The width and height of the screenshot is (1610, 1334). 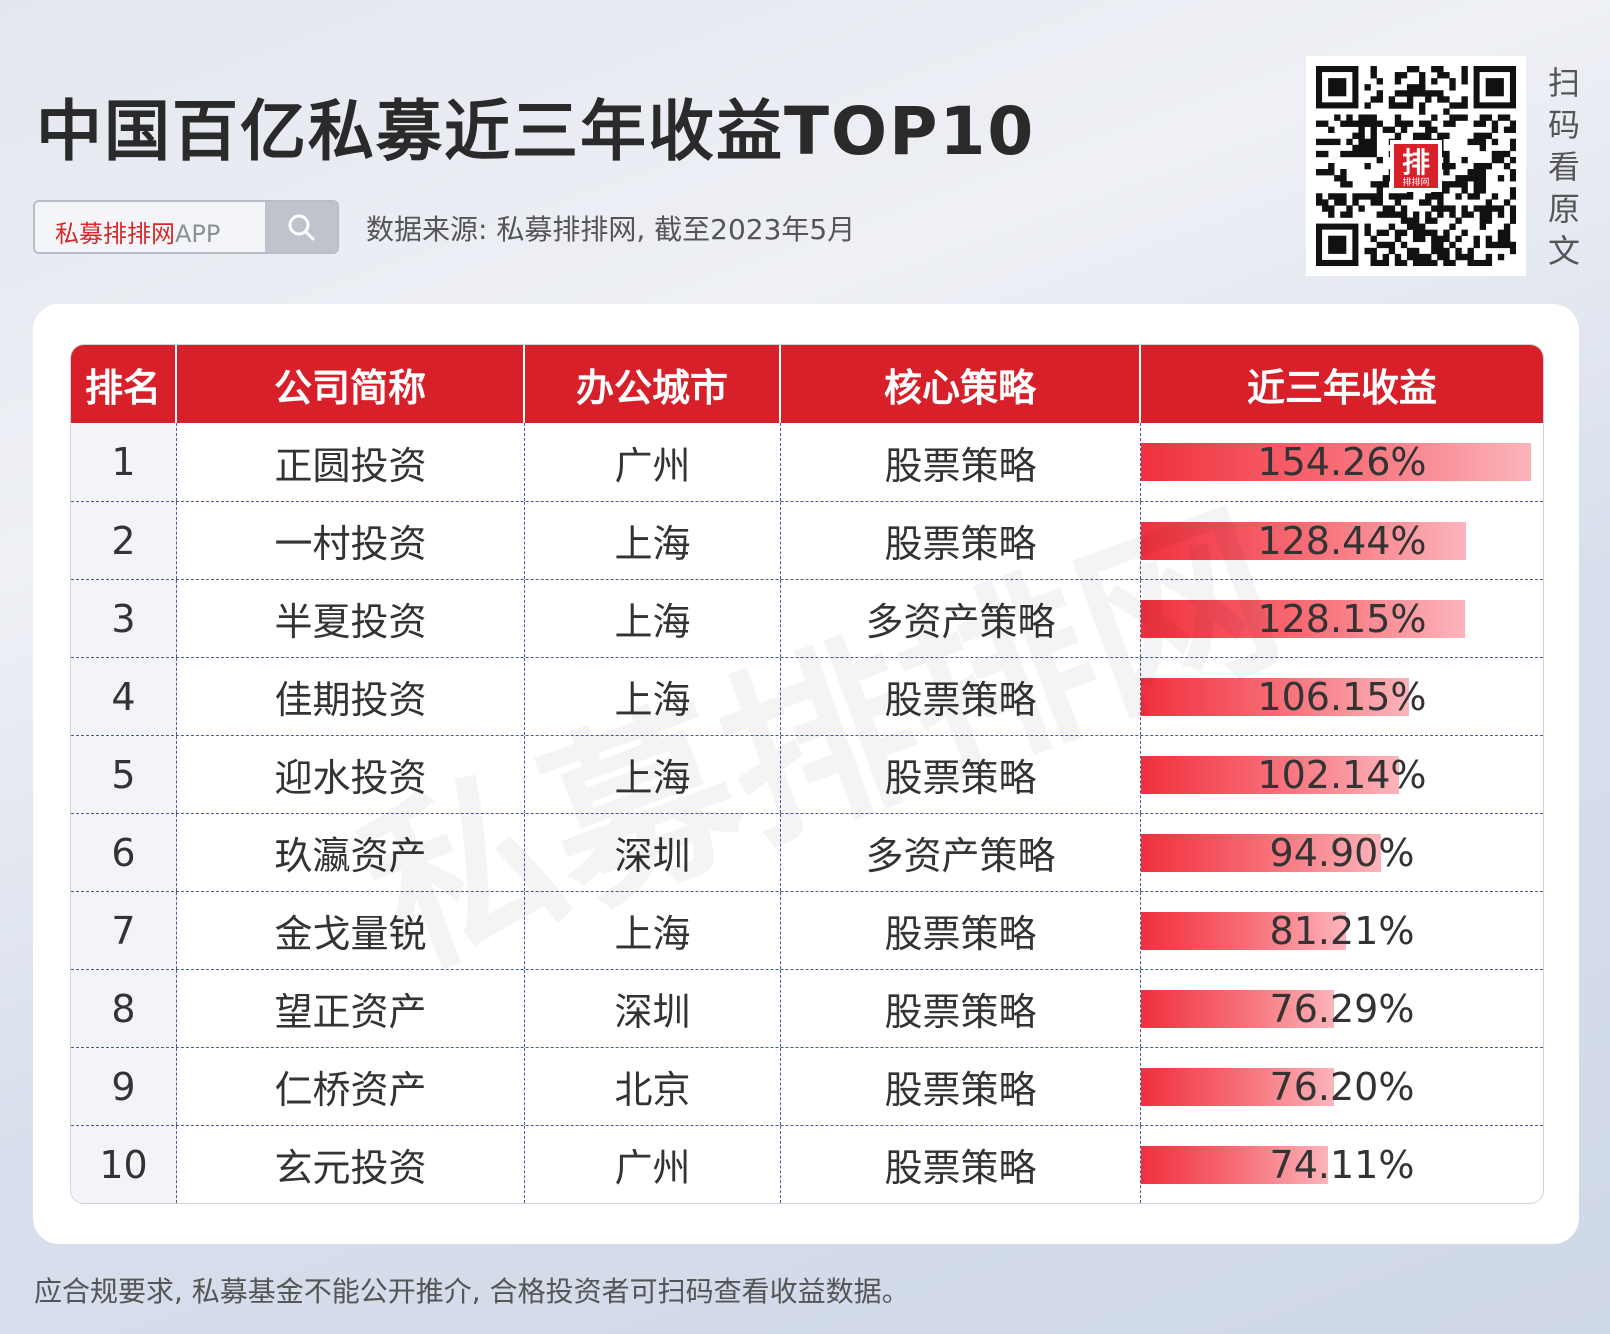 What do you see at coordinates (1563, 125) in the screenshot?
I see `scan-hint-char: 码` at bounding box center [1563, 125].